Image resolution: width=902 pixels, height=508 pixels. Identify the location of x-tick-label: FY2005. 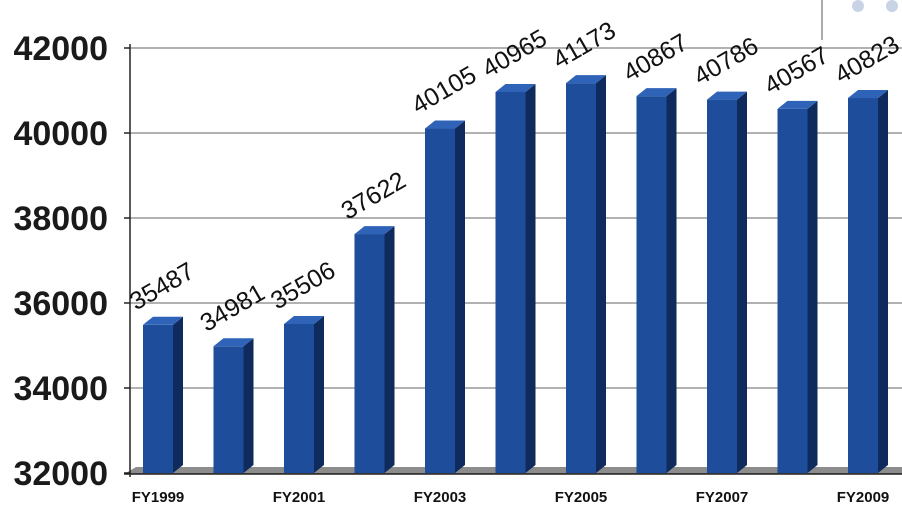
(581, 497).